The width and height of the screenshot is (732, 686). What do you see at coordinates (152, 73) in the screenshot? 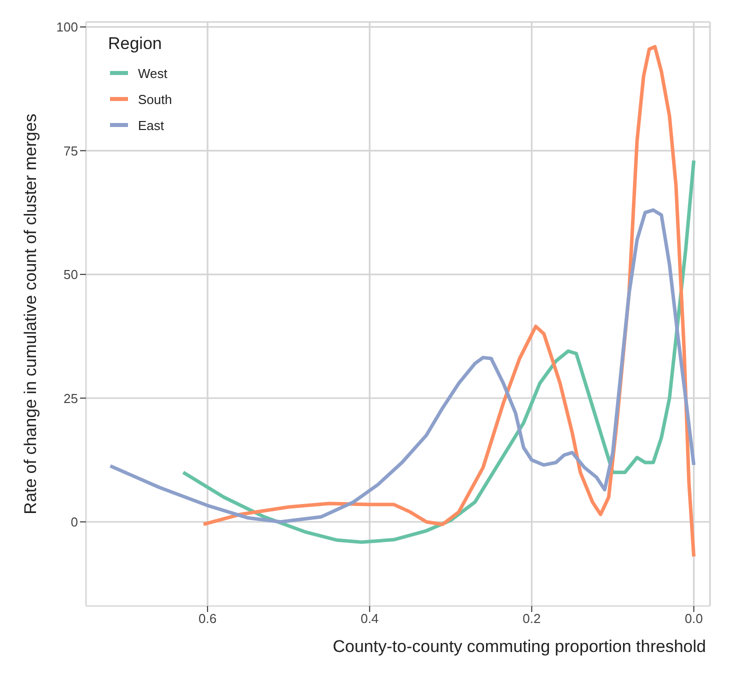
I see `legend-label: West` at bounding box center [152, 73].